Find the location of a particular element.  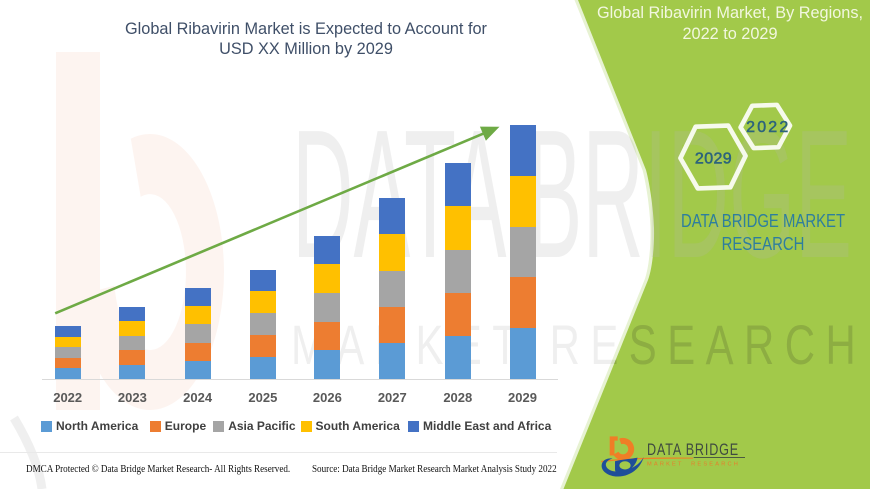

svg-text: 2022 is located at coordinates (768, 127).